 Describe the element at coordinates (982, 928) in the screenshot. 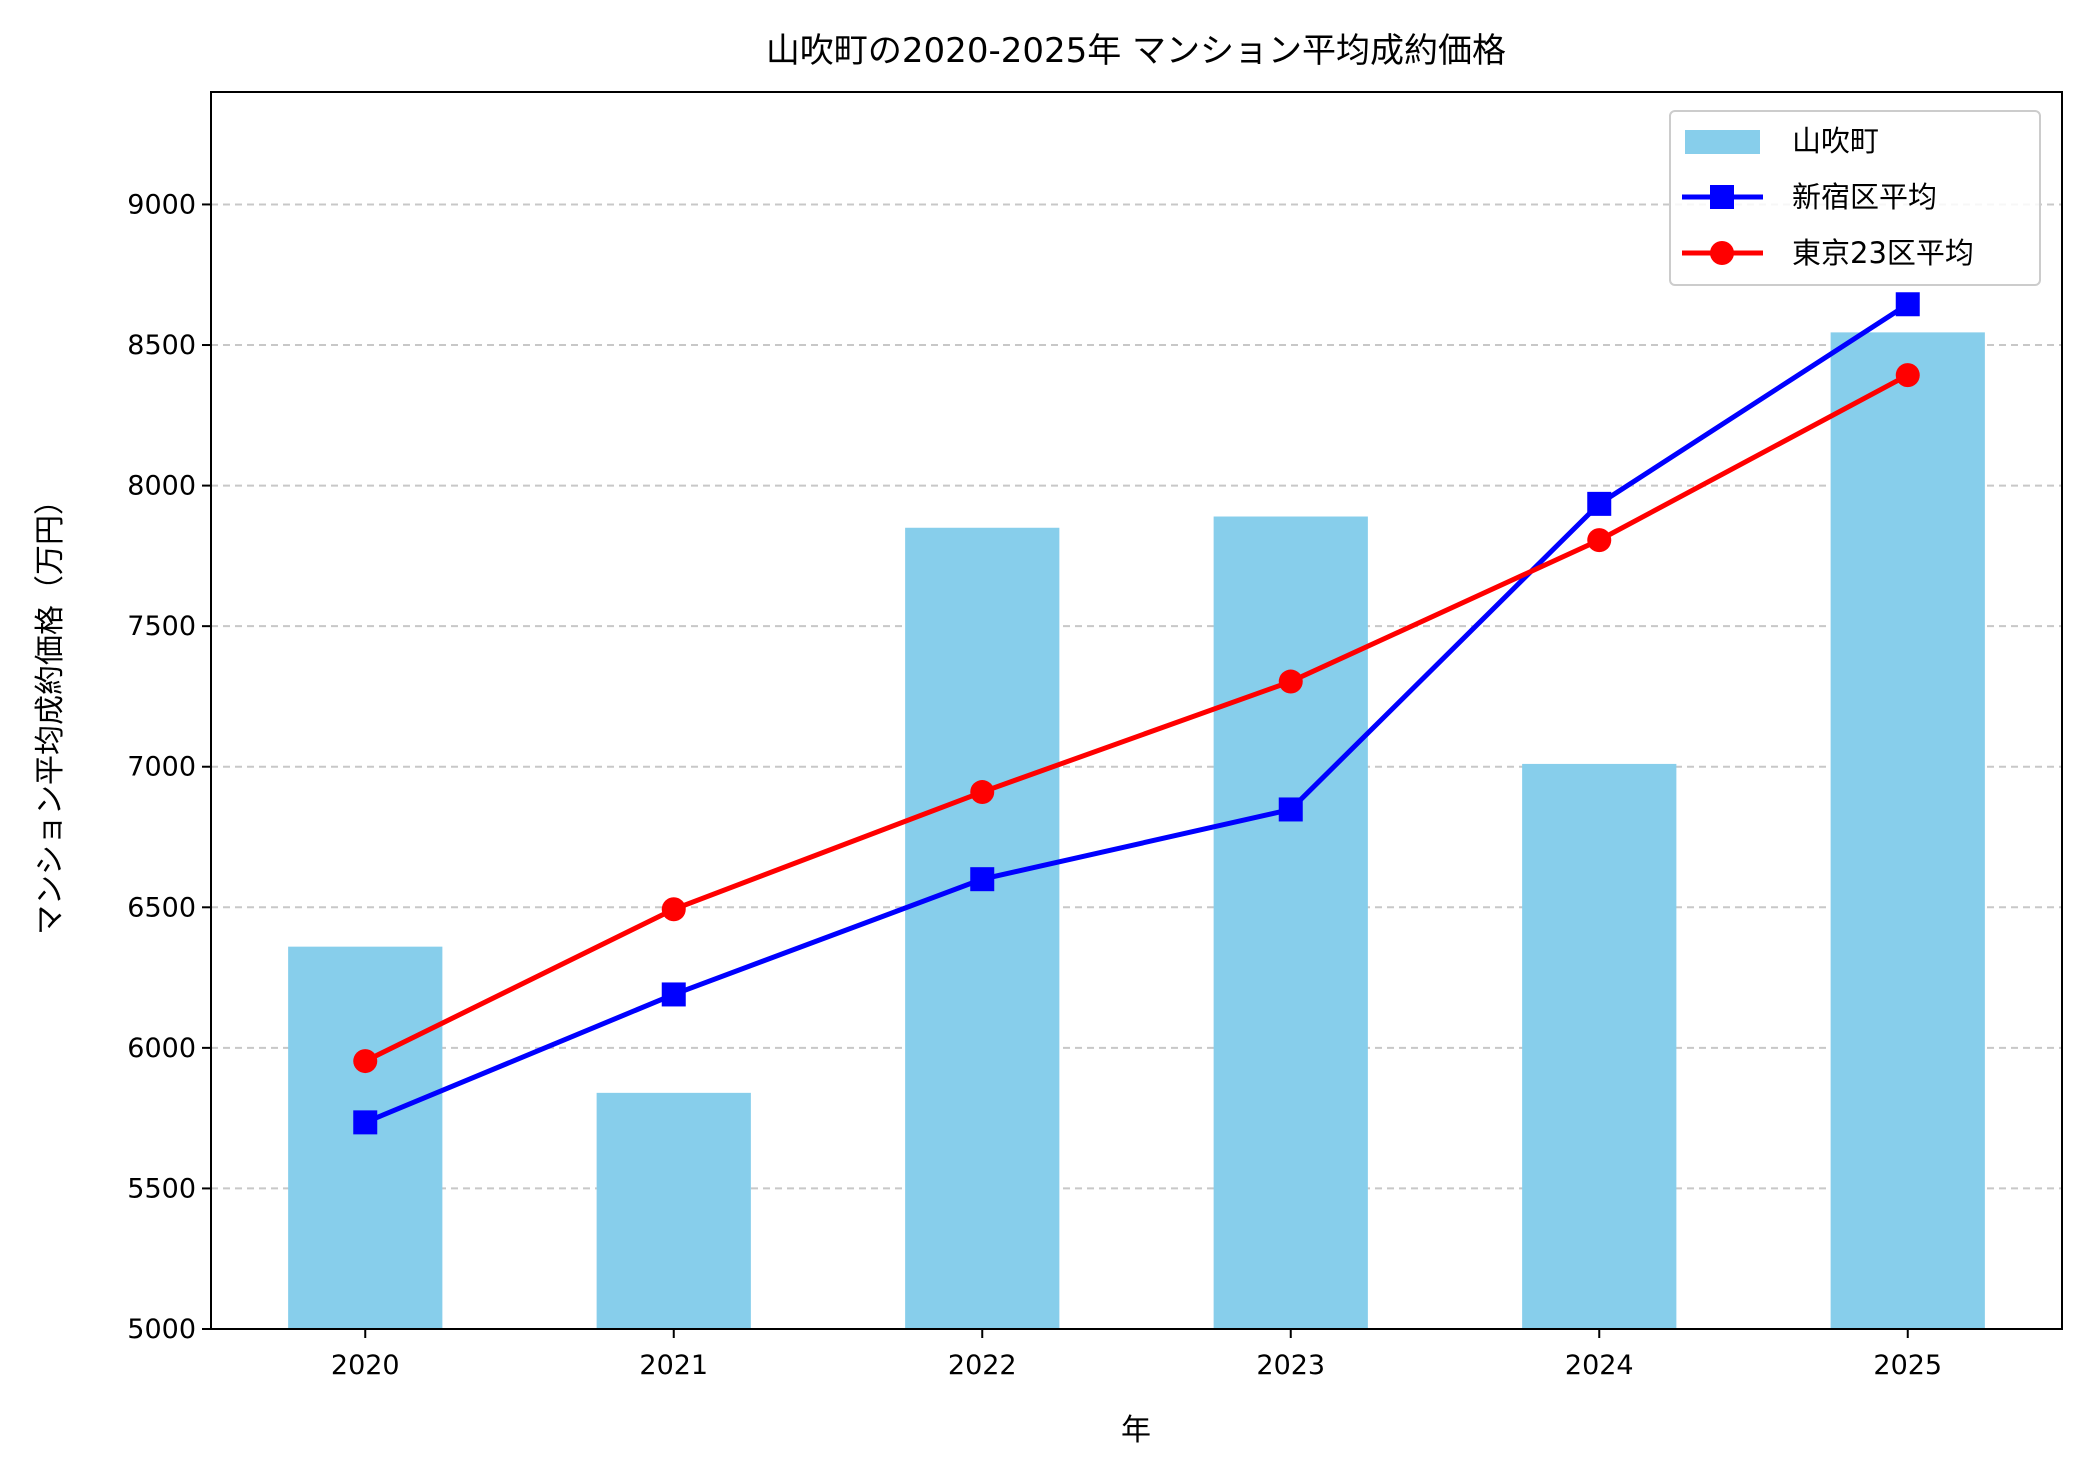

I see `bar-2022` at that location.